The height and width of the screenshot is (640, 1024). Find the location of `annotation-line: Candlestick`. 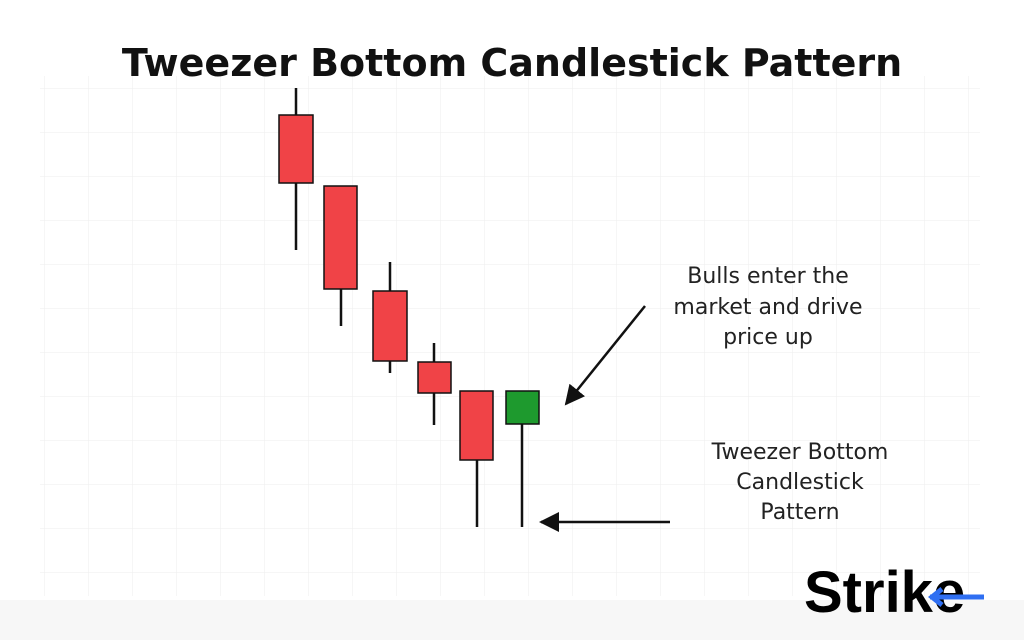

annotation-line: Candlestick is located at coordinates (800, 482).